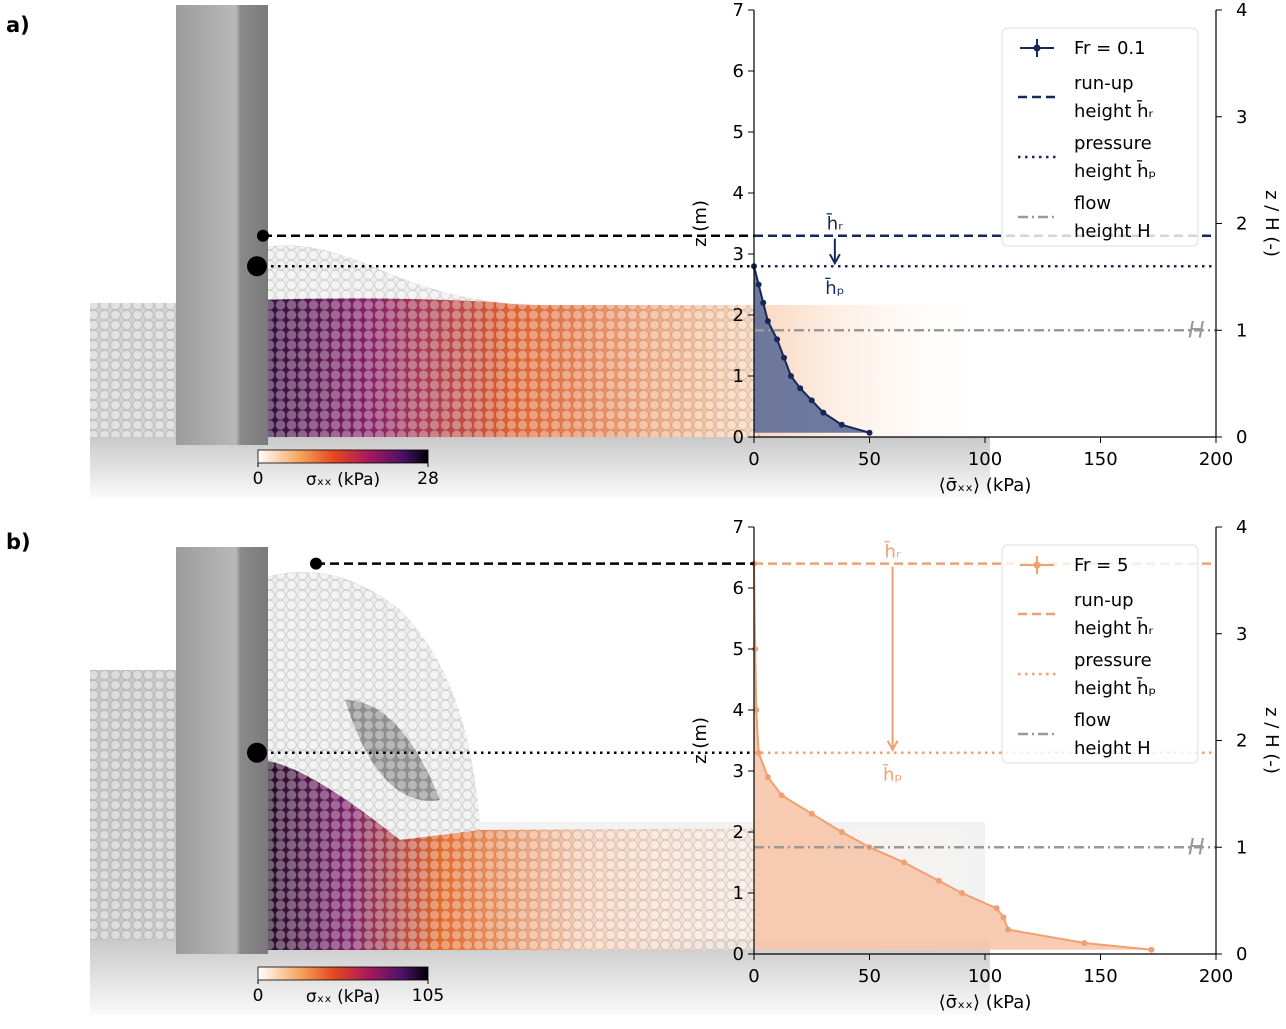  I want to click on colorbar, so click(343, 456).